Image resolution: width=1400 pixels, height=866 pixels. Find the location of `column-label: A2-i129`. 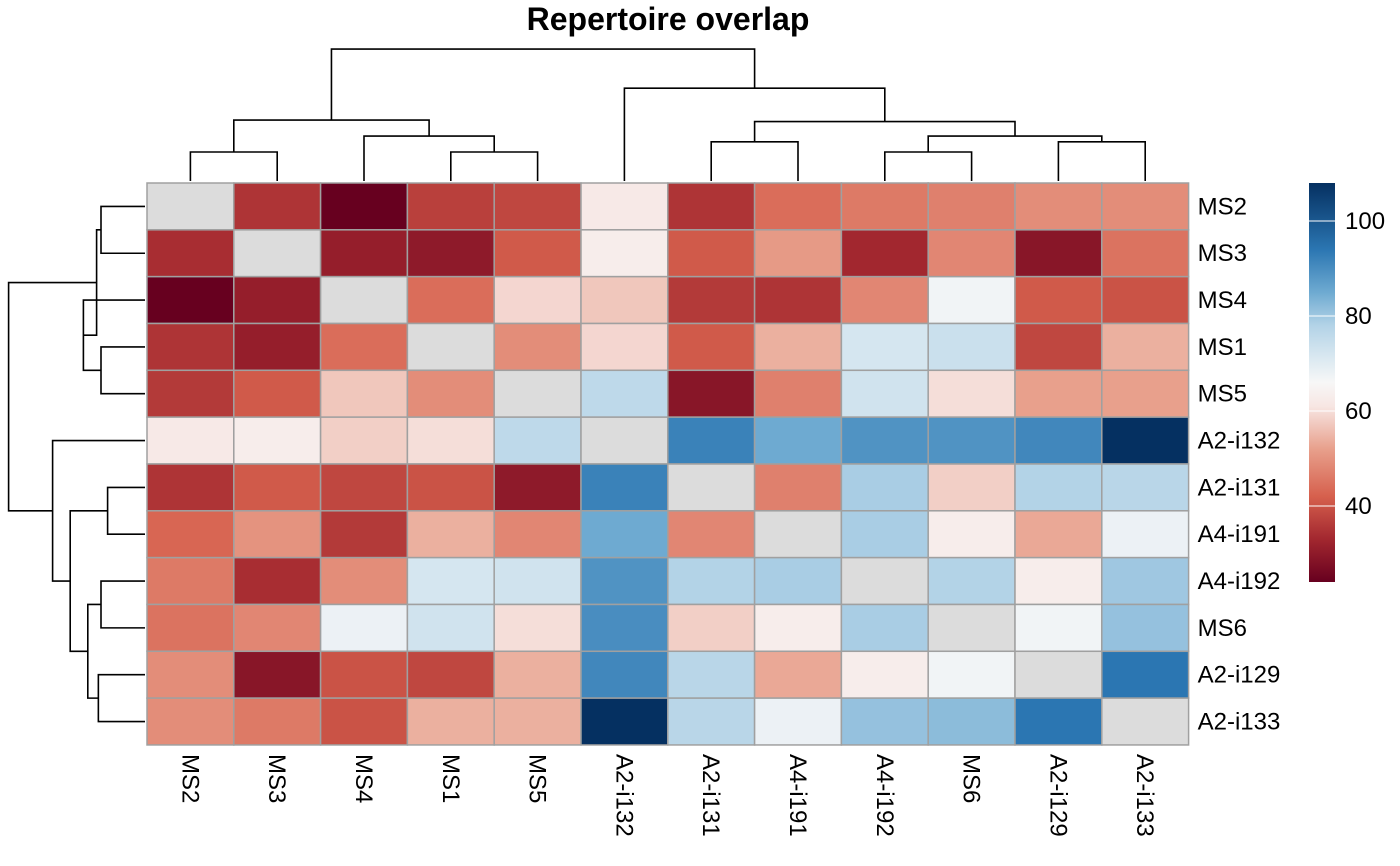

column-label: A2-i129 is located at coordinates (1057, 795).